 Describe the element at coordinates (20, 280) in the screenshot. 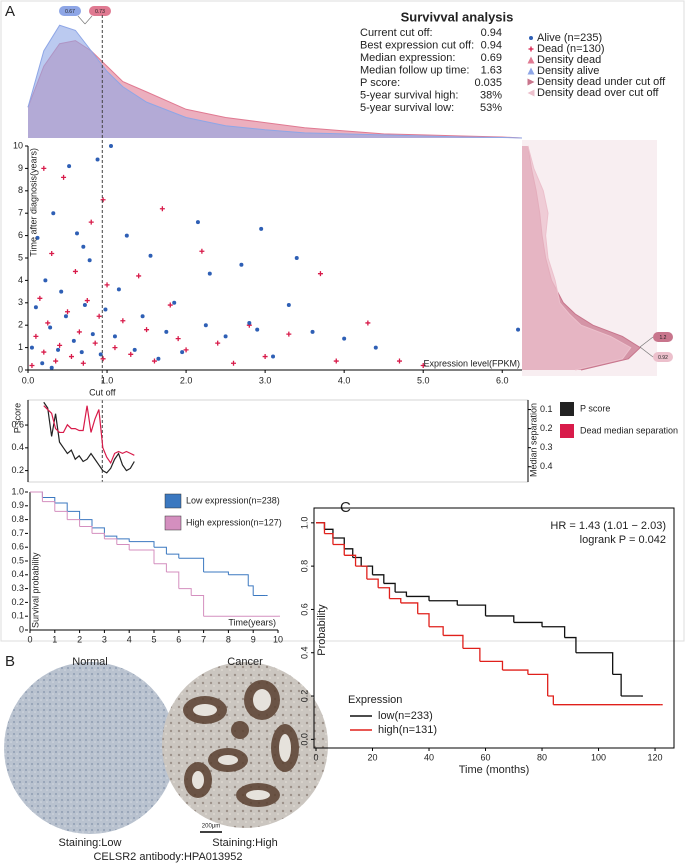

I see `y-tick-label: 4` at that location.